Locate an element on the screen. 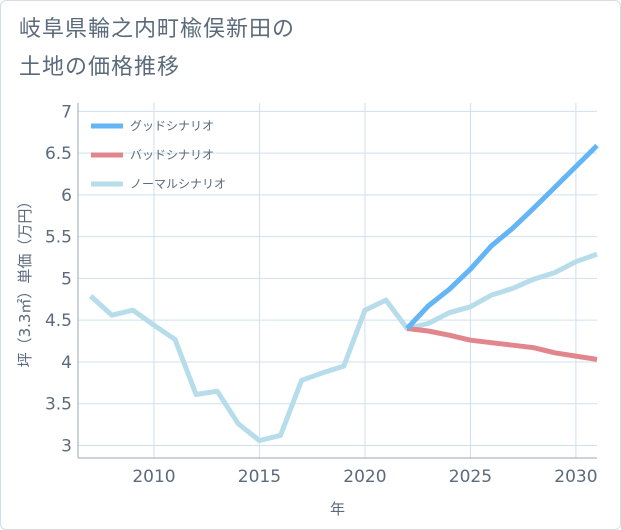 Image resolution: width=621 pixels, height=530 pixels. y-tick-label: 4.5 is located at coordinates (58, 321).